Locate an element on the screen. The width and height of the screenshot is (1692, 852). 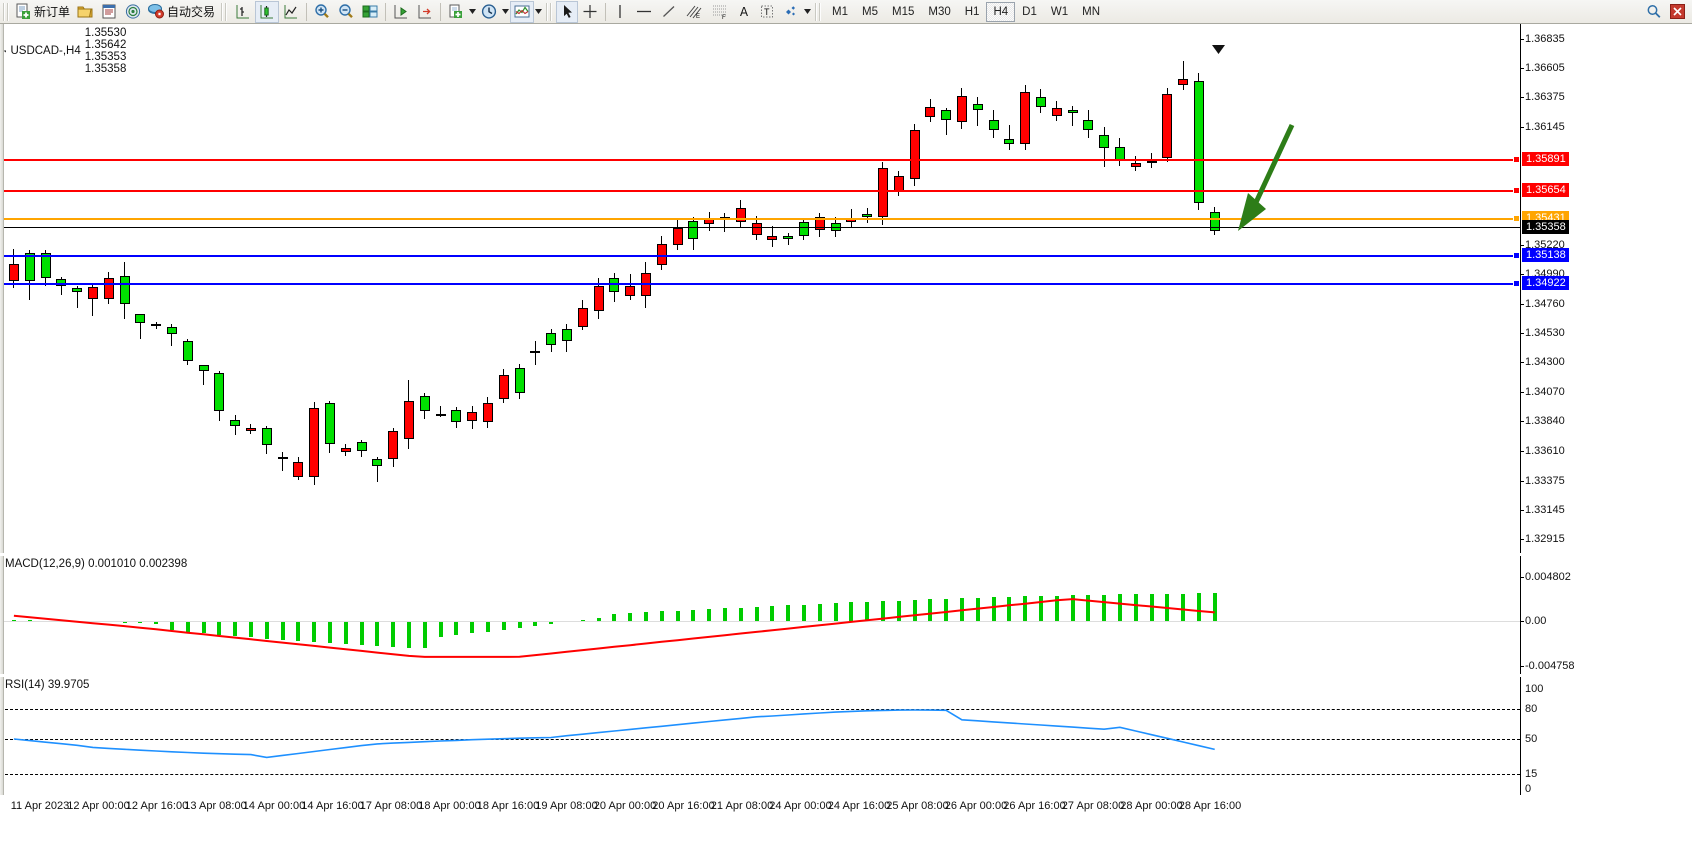
resistance-line-2-handle is located at coordinates (1516, 190).